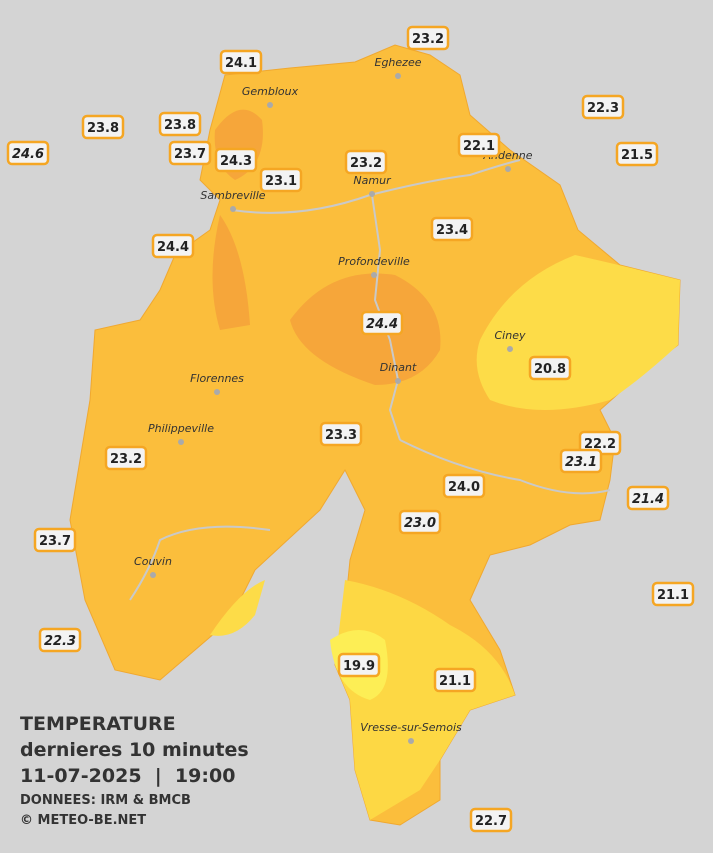 The width and height of the screenshot is (713, 853). I want to click on station-value: 21.4, so click(648, 499).